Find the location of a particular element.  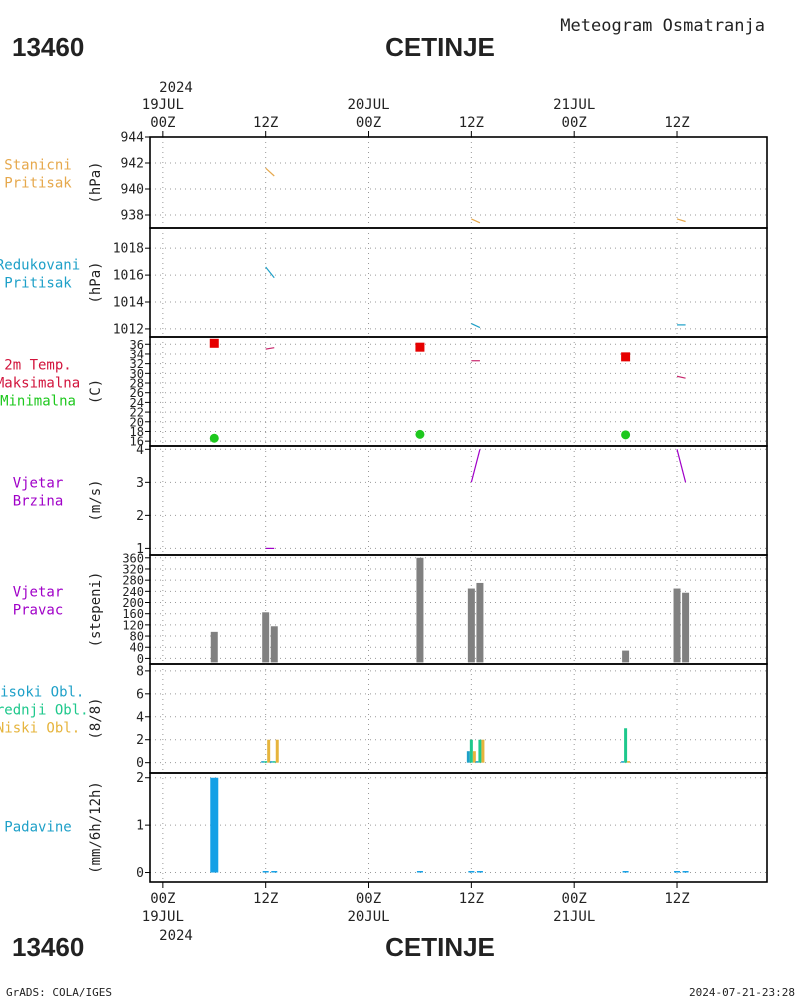

y-tick-label: 20 is located at coordinates (137, 422).